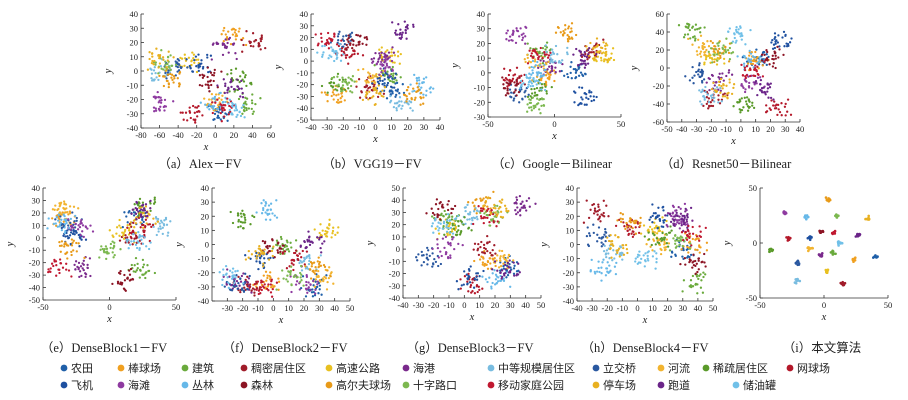  What do you see at coordinates (363, 385) in the screenshot?
I see `legend-label: 高尔夫球场` at bounding box center [363, 385].